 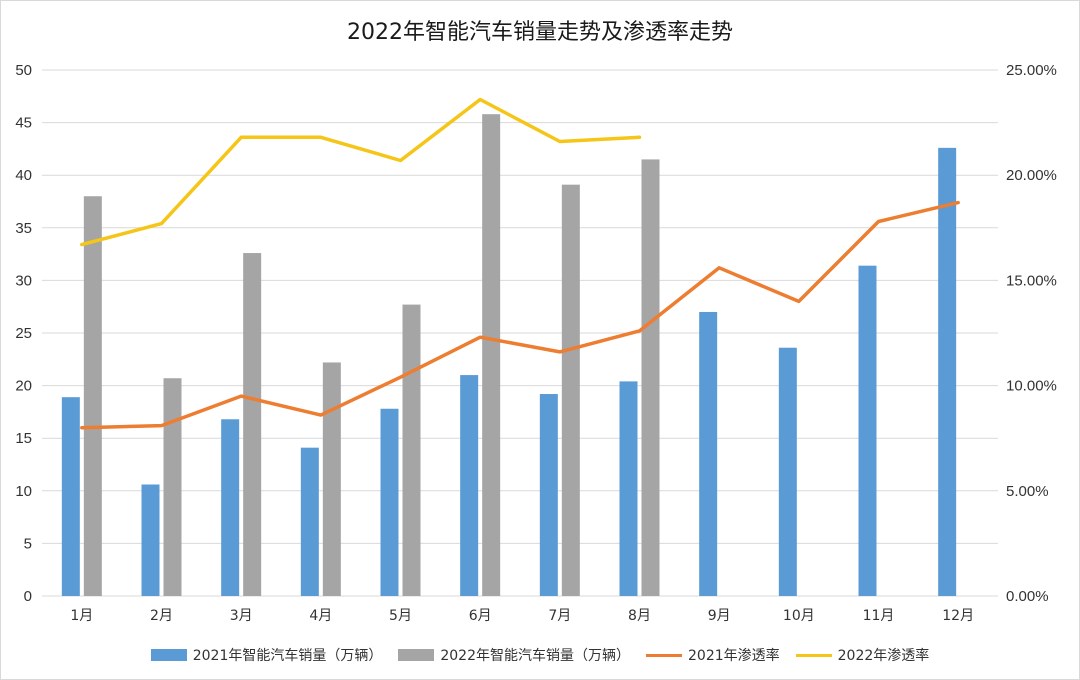 I want to click on y-right-tick-label: 20.00%, so click(x=1031, y=175).